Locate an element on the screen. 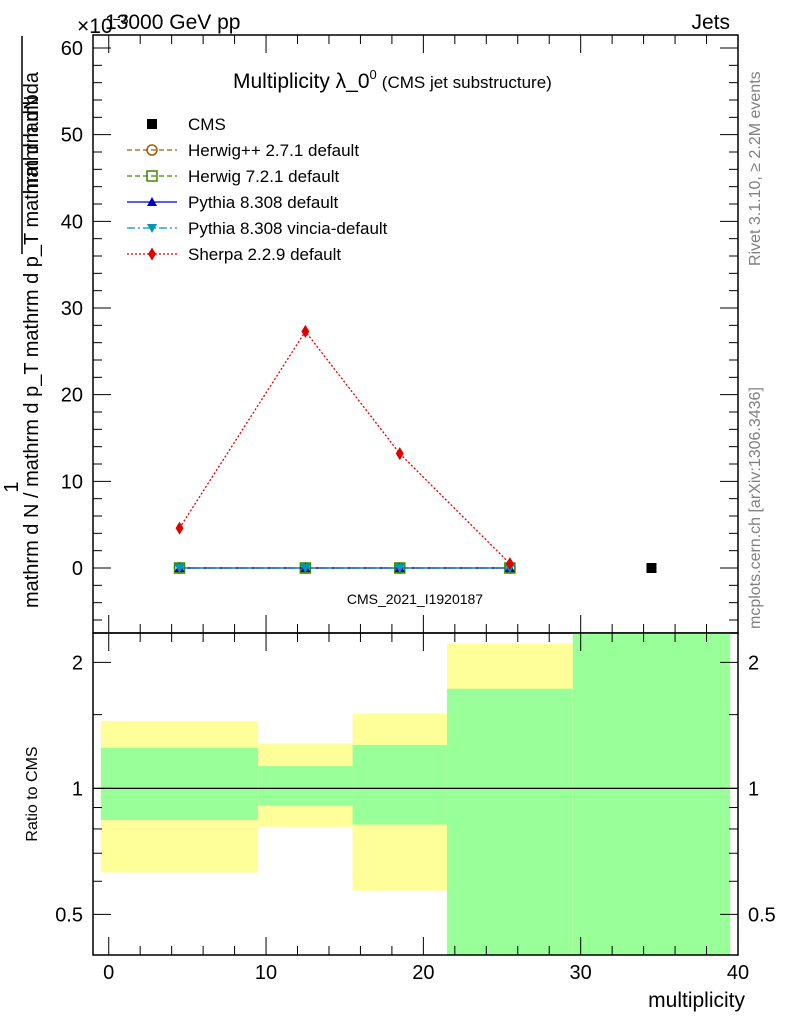 This screenshot has width=786, height=1024. rivet-version-label: Rivet 3.1.10, ≥ 2.2M events is located at coordinates (755, 168).